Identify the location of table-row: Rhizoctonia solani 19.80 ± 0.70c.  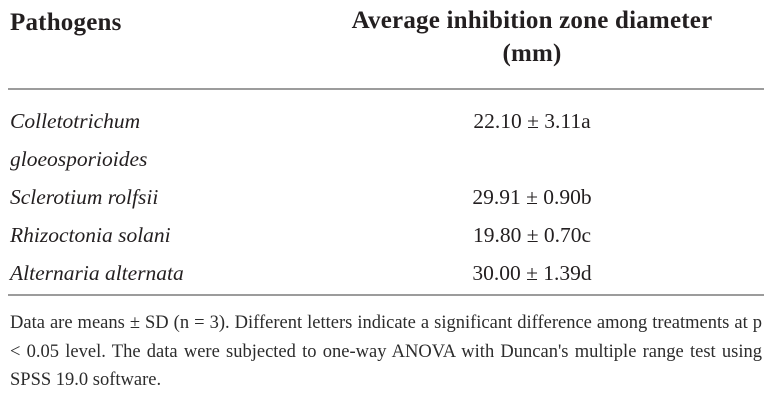
(386, 235).